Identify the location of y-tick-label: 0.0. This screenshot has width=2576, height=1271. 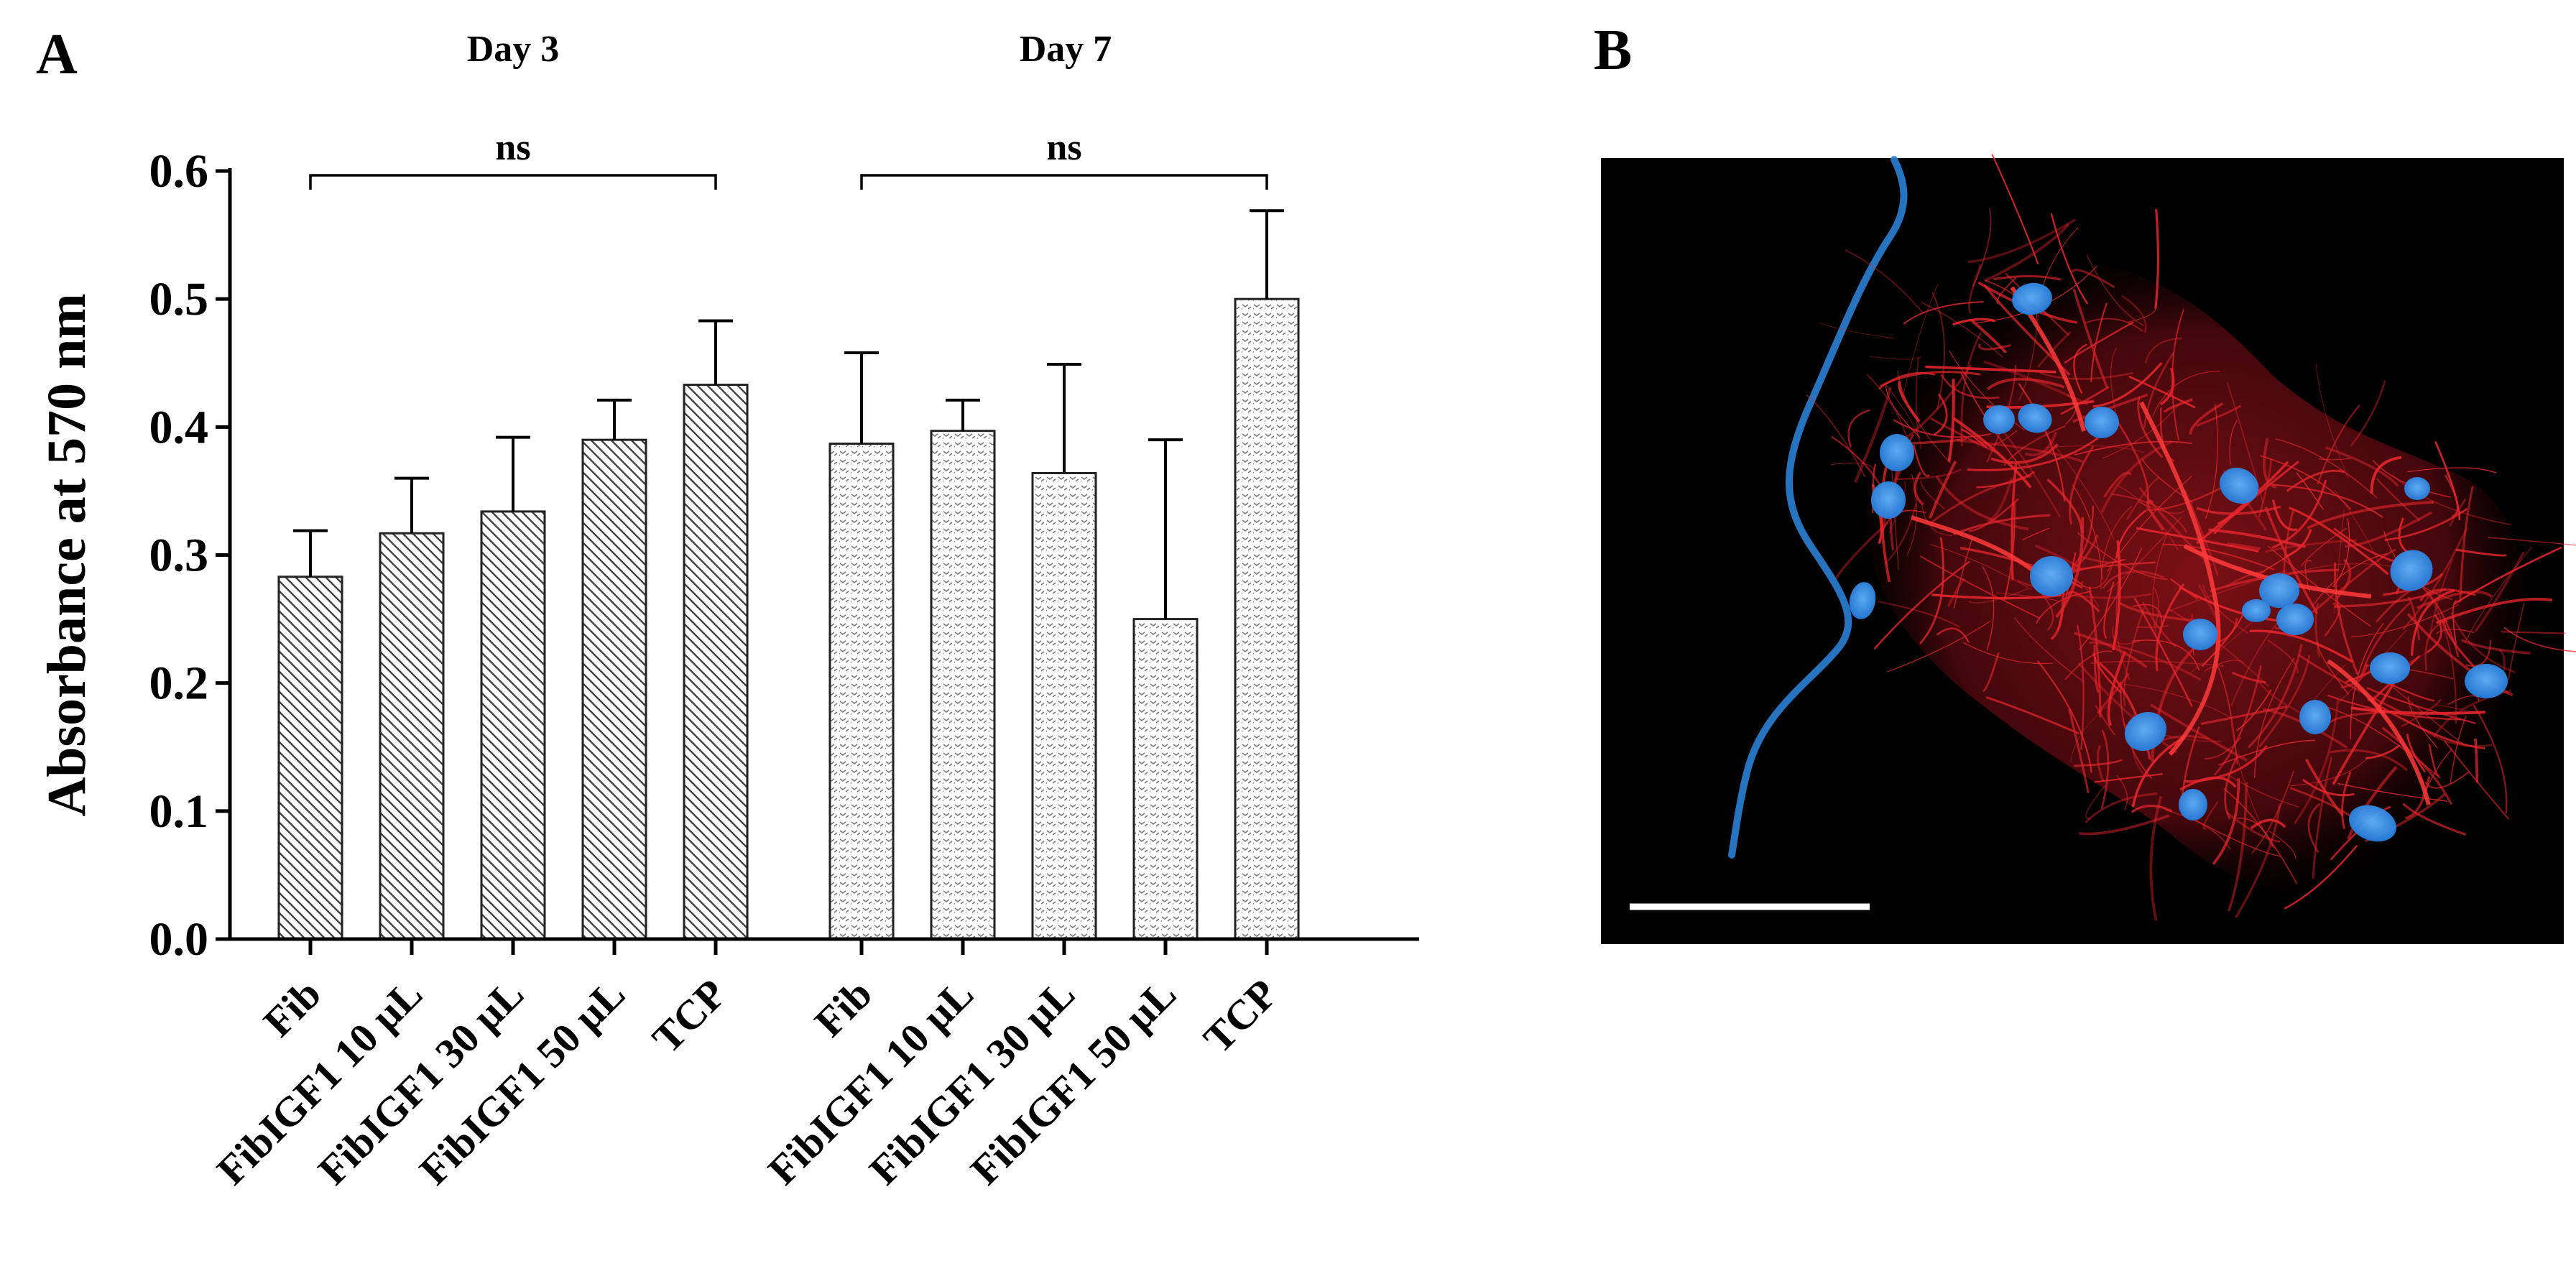
(179, 940).